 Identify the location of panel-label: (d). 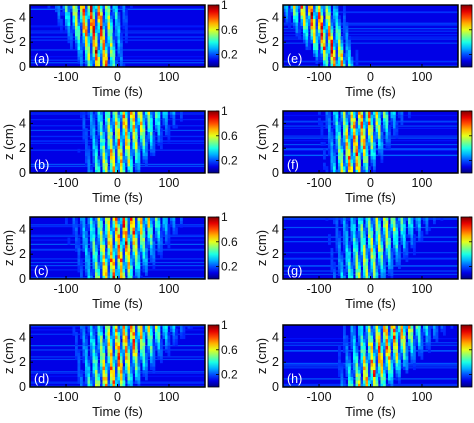
(41, 379).